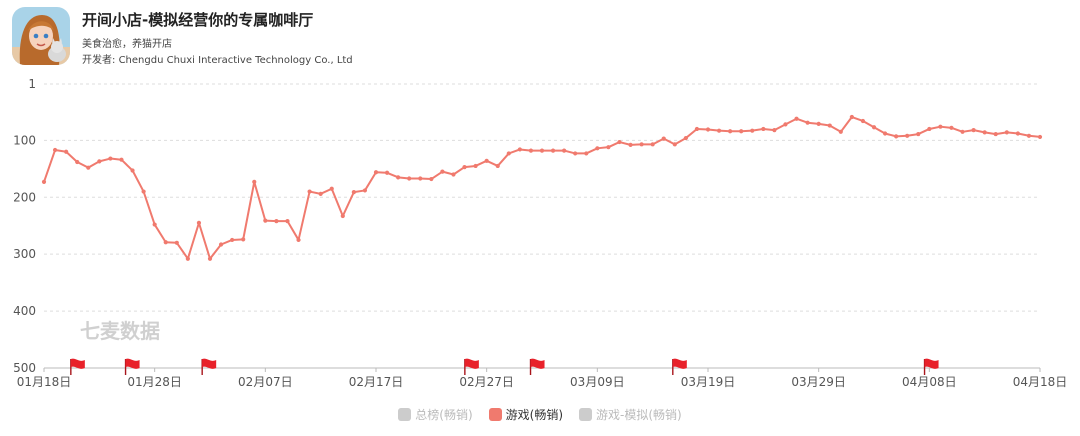 The height and width of the screenshot is (436, 1080). What do you see at coordinates (630, 414) in the screenshot?
I see `legend-item-simulation: 游戏-模拟(畅销)` at bounding box center [630, 414].